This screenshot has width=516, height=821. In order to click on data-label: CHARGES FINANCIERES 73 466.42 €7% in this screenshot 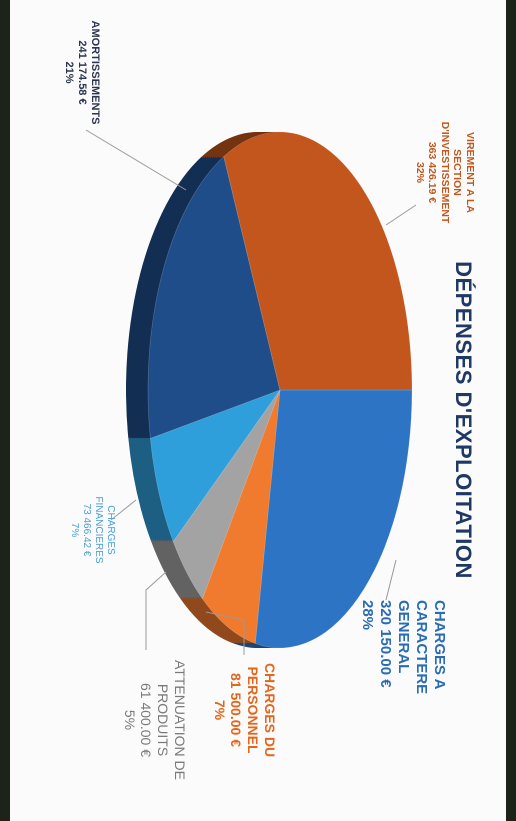, I will do `click(92, 530)`.